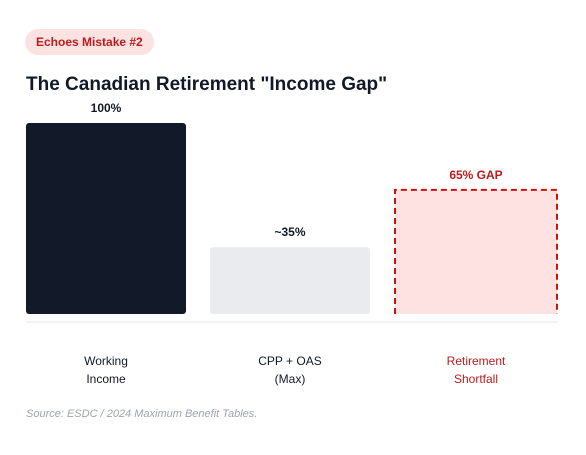  What do you see at coordinates (290, 379) in the screenshot?
I see `category-label-cpp-oas-line2: (Max)` at bounding box center [290, 379].